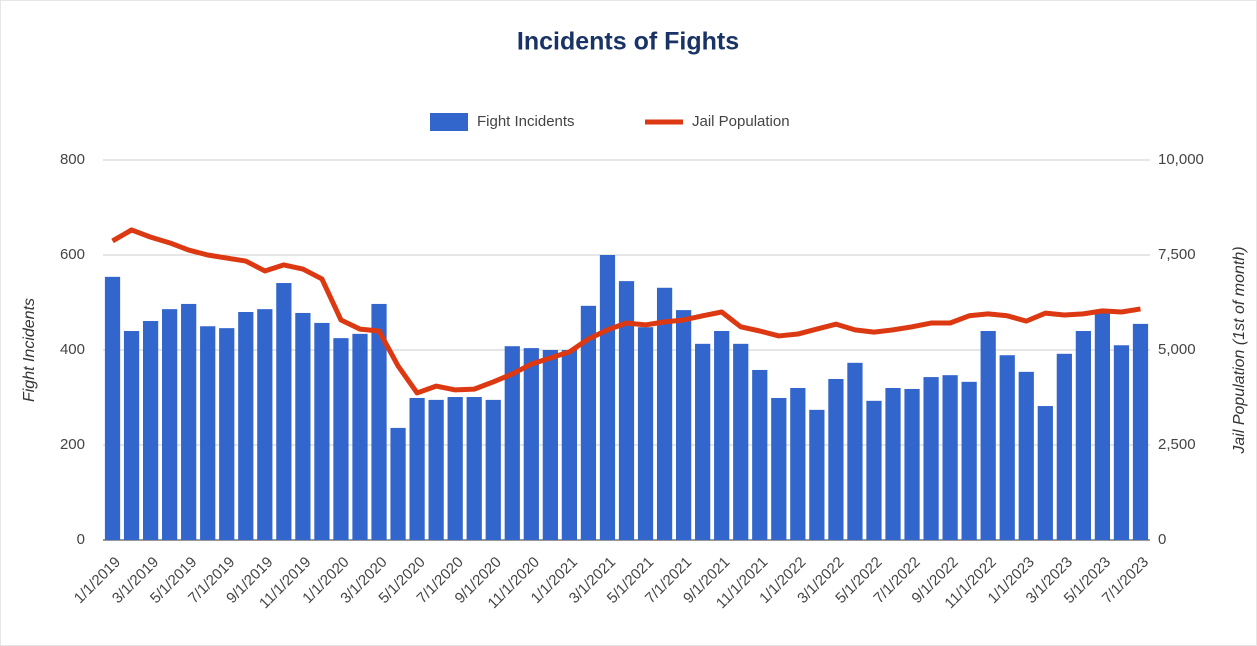  Describe the element at coordinates (72, 349) in the screenshot. I see `y-tick-label: 400` at that location.